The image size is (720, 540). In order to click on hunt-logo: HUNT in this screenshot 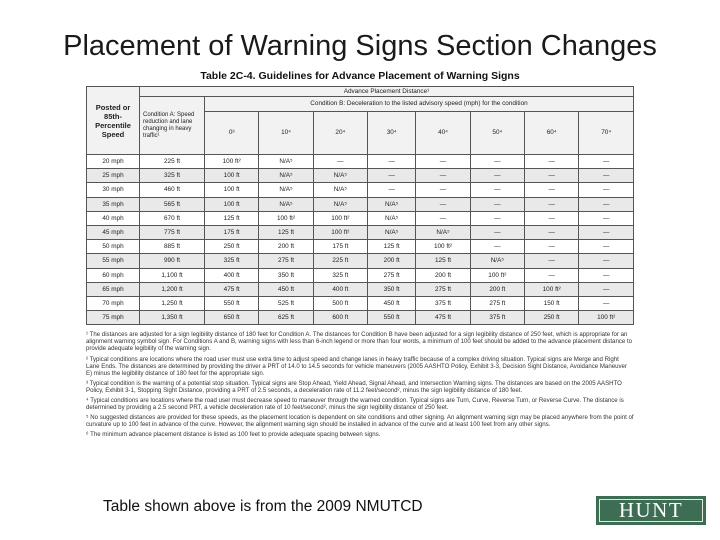, I will do `click(651, 510)`.